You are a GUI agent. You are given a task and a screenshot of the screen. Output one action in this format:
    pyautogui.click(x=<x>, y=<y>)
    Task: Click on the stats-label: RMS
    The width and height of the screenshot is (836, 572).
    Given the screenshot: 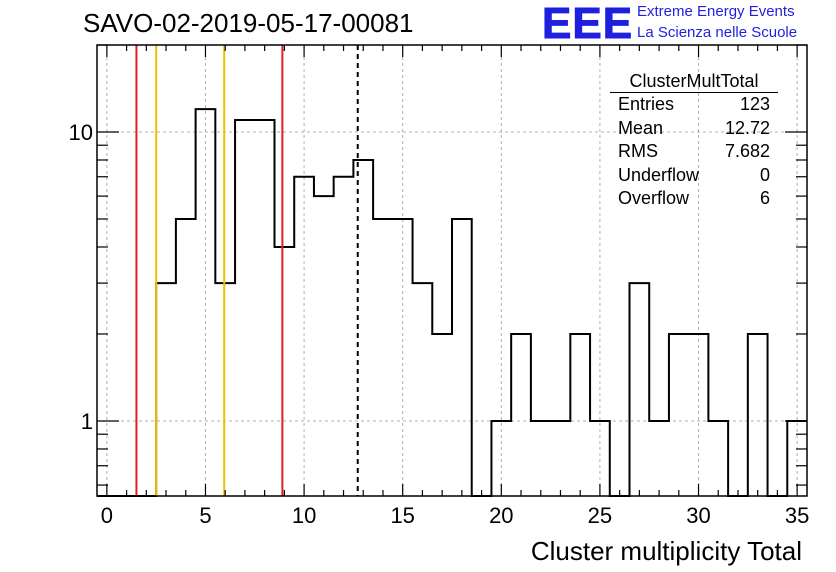 What is the action you would take?
    pyautogui.click(x=638, y=151)
    